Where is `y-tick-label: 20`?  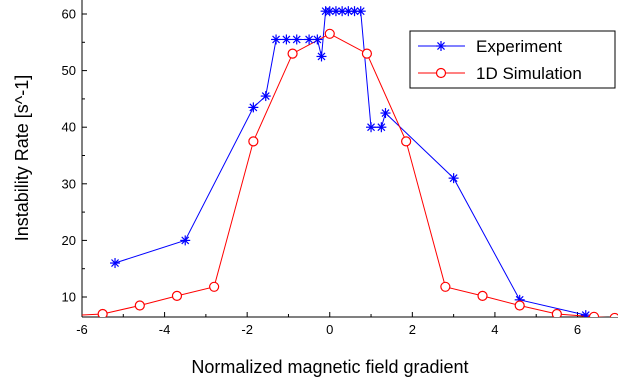 y-tick-label: 20 is located at coordinates (69, 240).